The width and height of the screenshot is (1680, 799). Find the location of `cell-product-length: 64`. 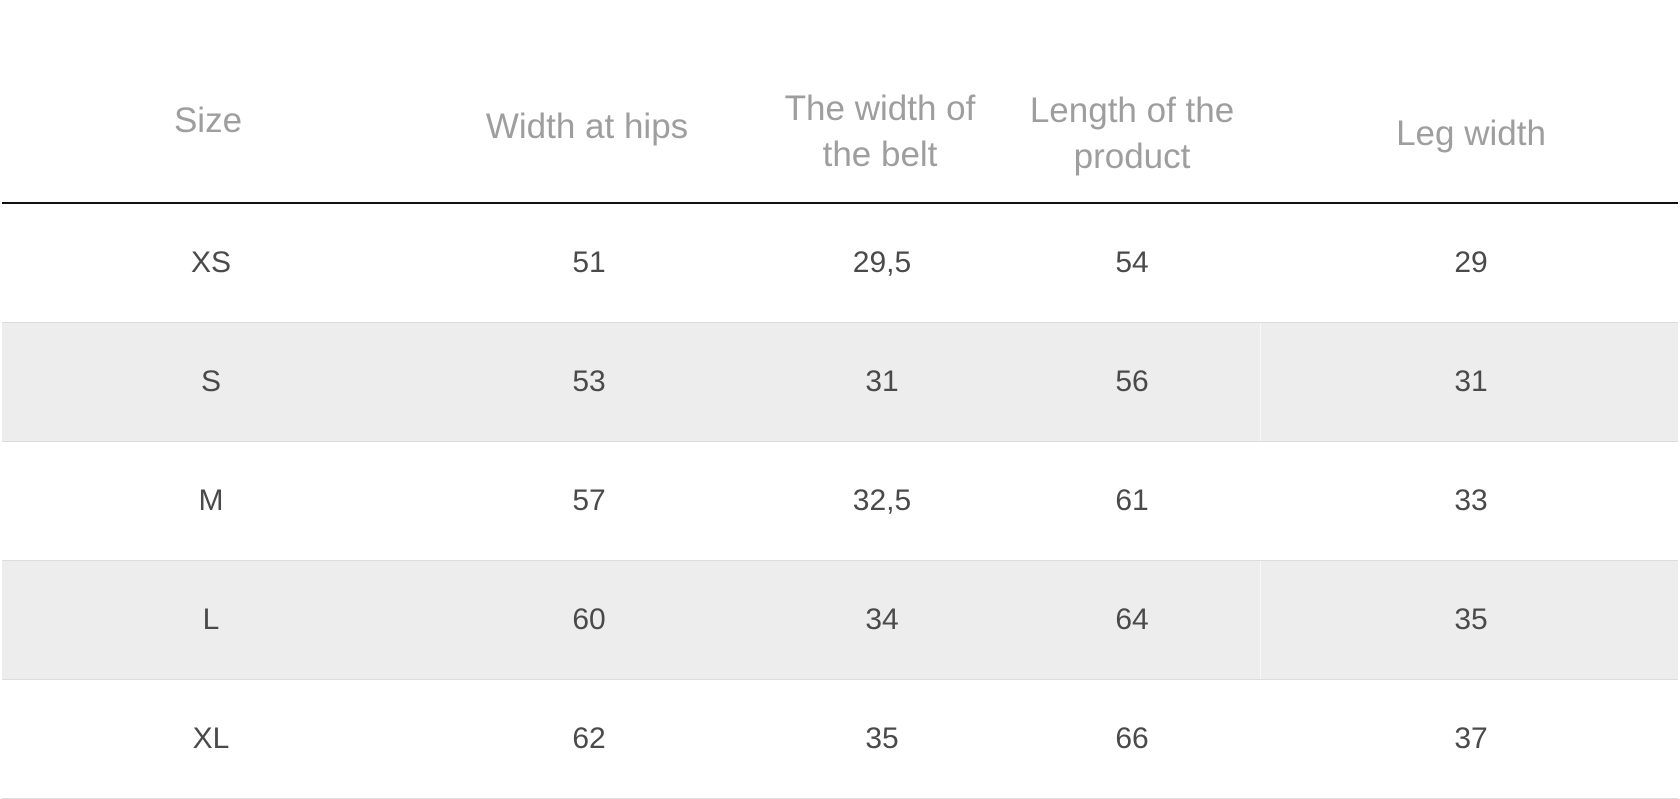

cell-product-length: 64 is located at coordinates (1132, 619).